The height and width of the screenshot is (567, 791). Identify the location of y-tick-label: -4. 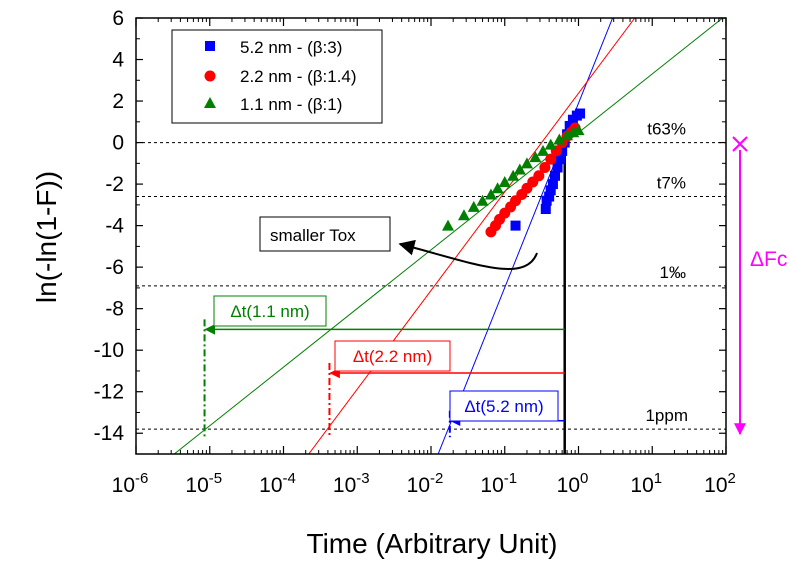
(114, 226).